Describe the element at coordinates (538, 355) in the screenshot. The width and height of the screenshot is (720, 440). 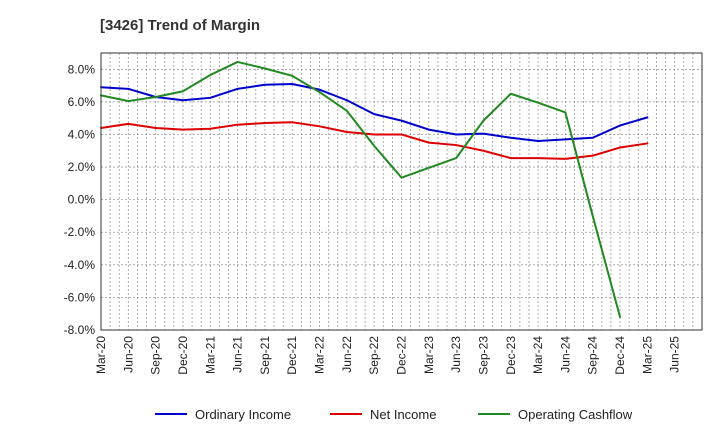
I see `x-tick-label: Mar-24` at that location.